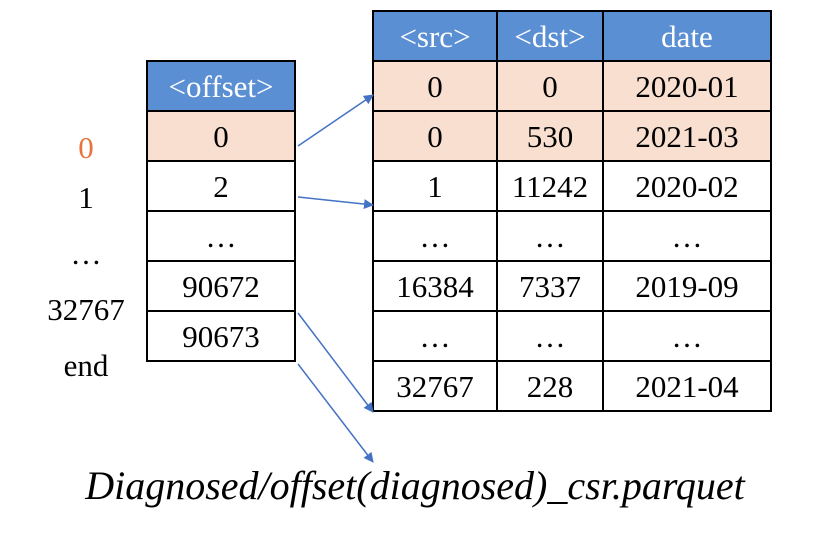 This screenshot has height=541, width=830. I want to click on dst-cell: 530, so click(550, 136).